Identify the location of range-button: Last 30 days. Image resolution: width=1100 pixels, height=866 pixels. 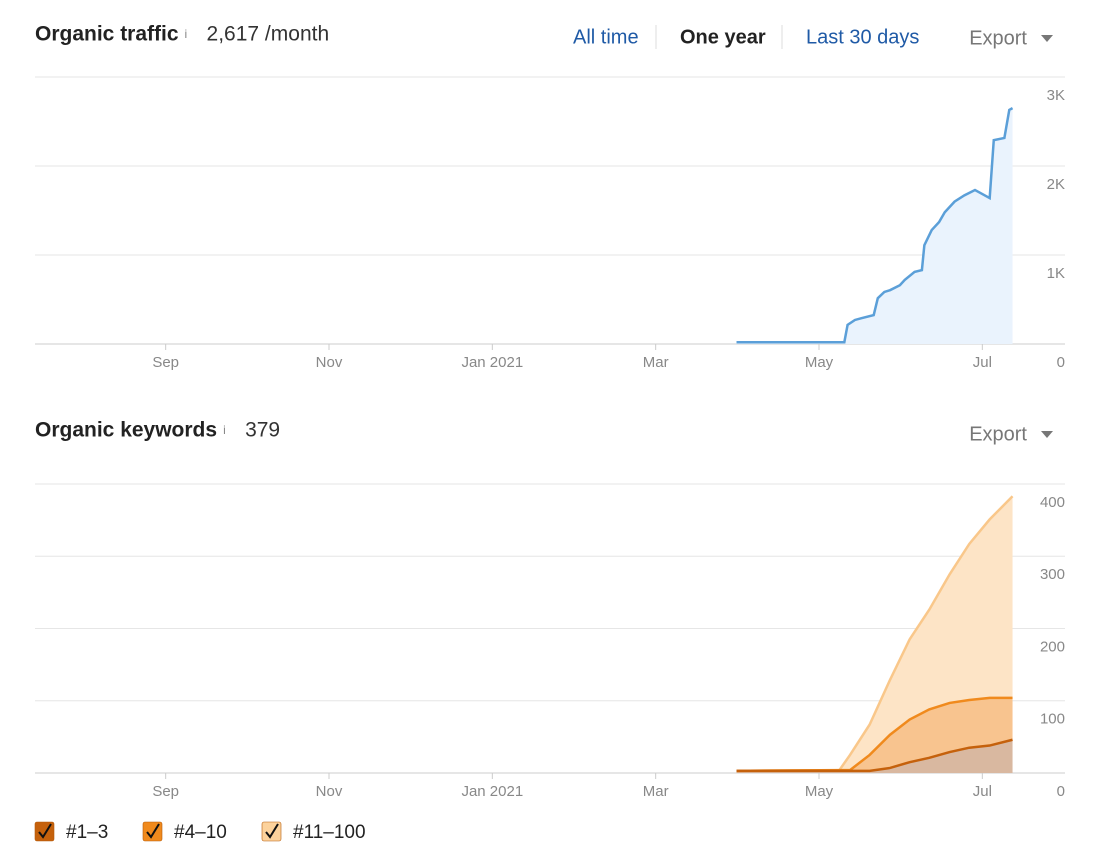
(862, 37).